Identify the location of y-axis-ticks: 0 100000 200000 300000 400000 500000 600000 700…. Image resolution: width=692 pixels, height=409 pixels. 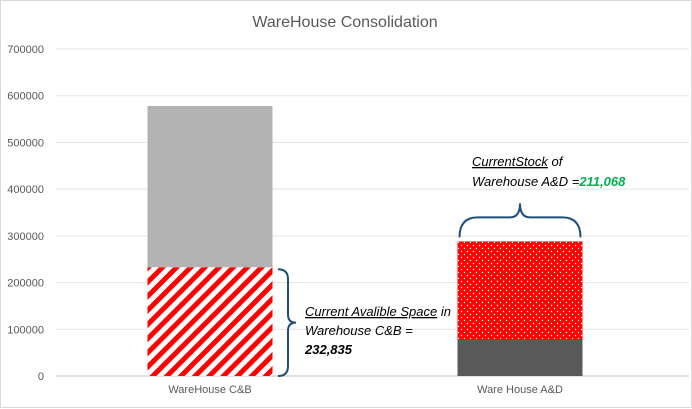
(25, 213).